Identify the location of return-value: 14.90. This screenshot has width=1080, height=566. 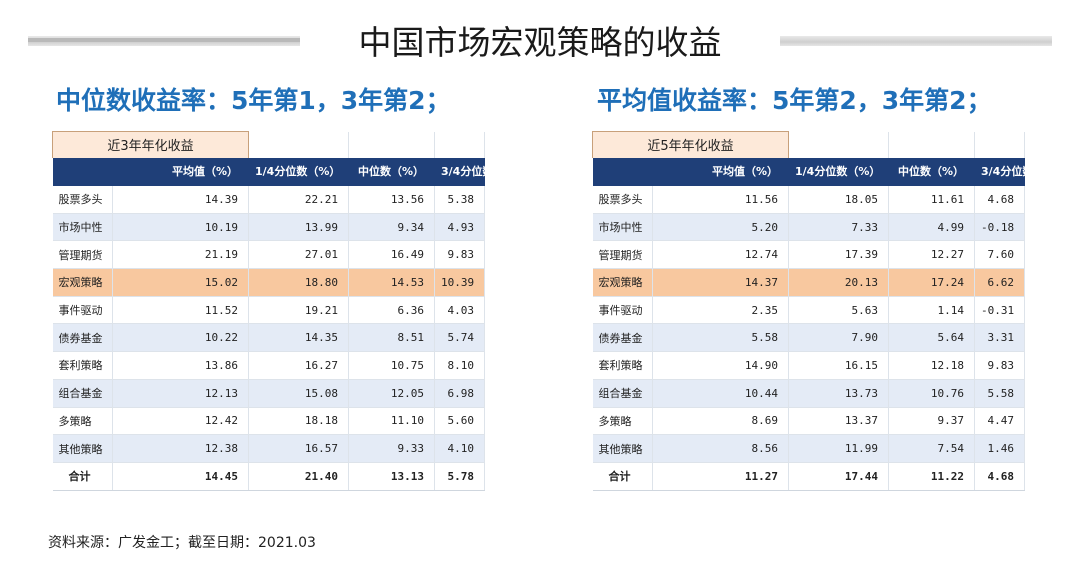
(720, 365).